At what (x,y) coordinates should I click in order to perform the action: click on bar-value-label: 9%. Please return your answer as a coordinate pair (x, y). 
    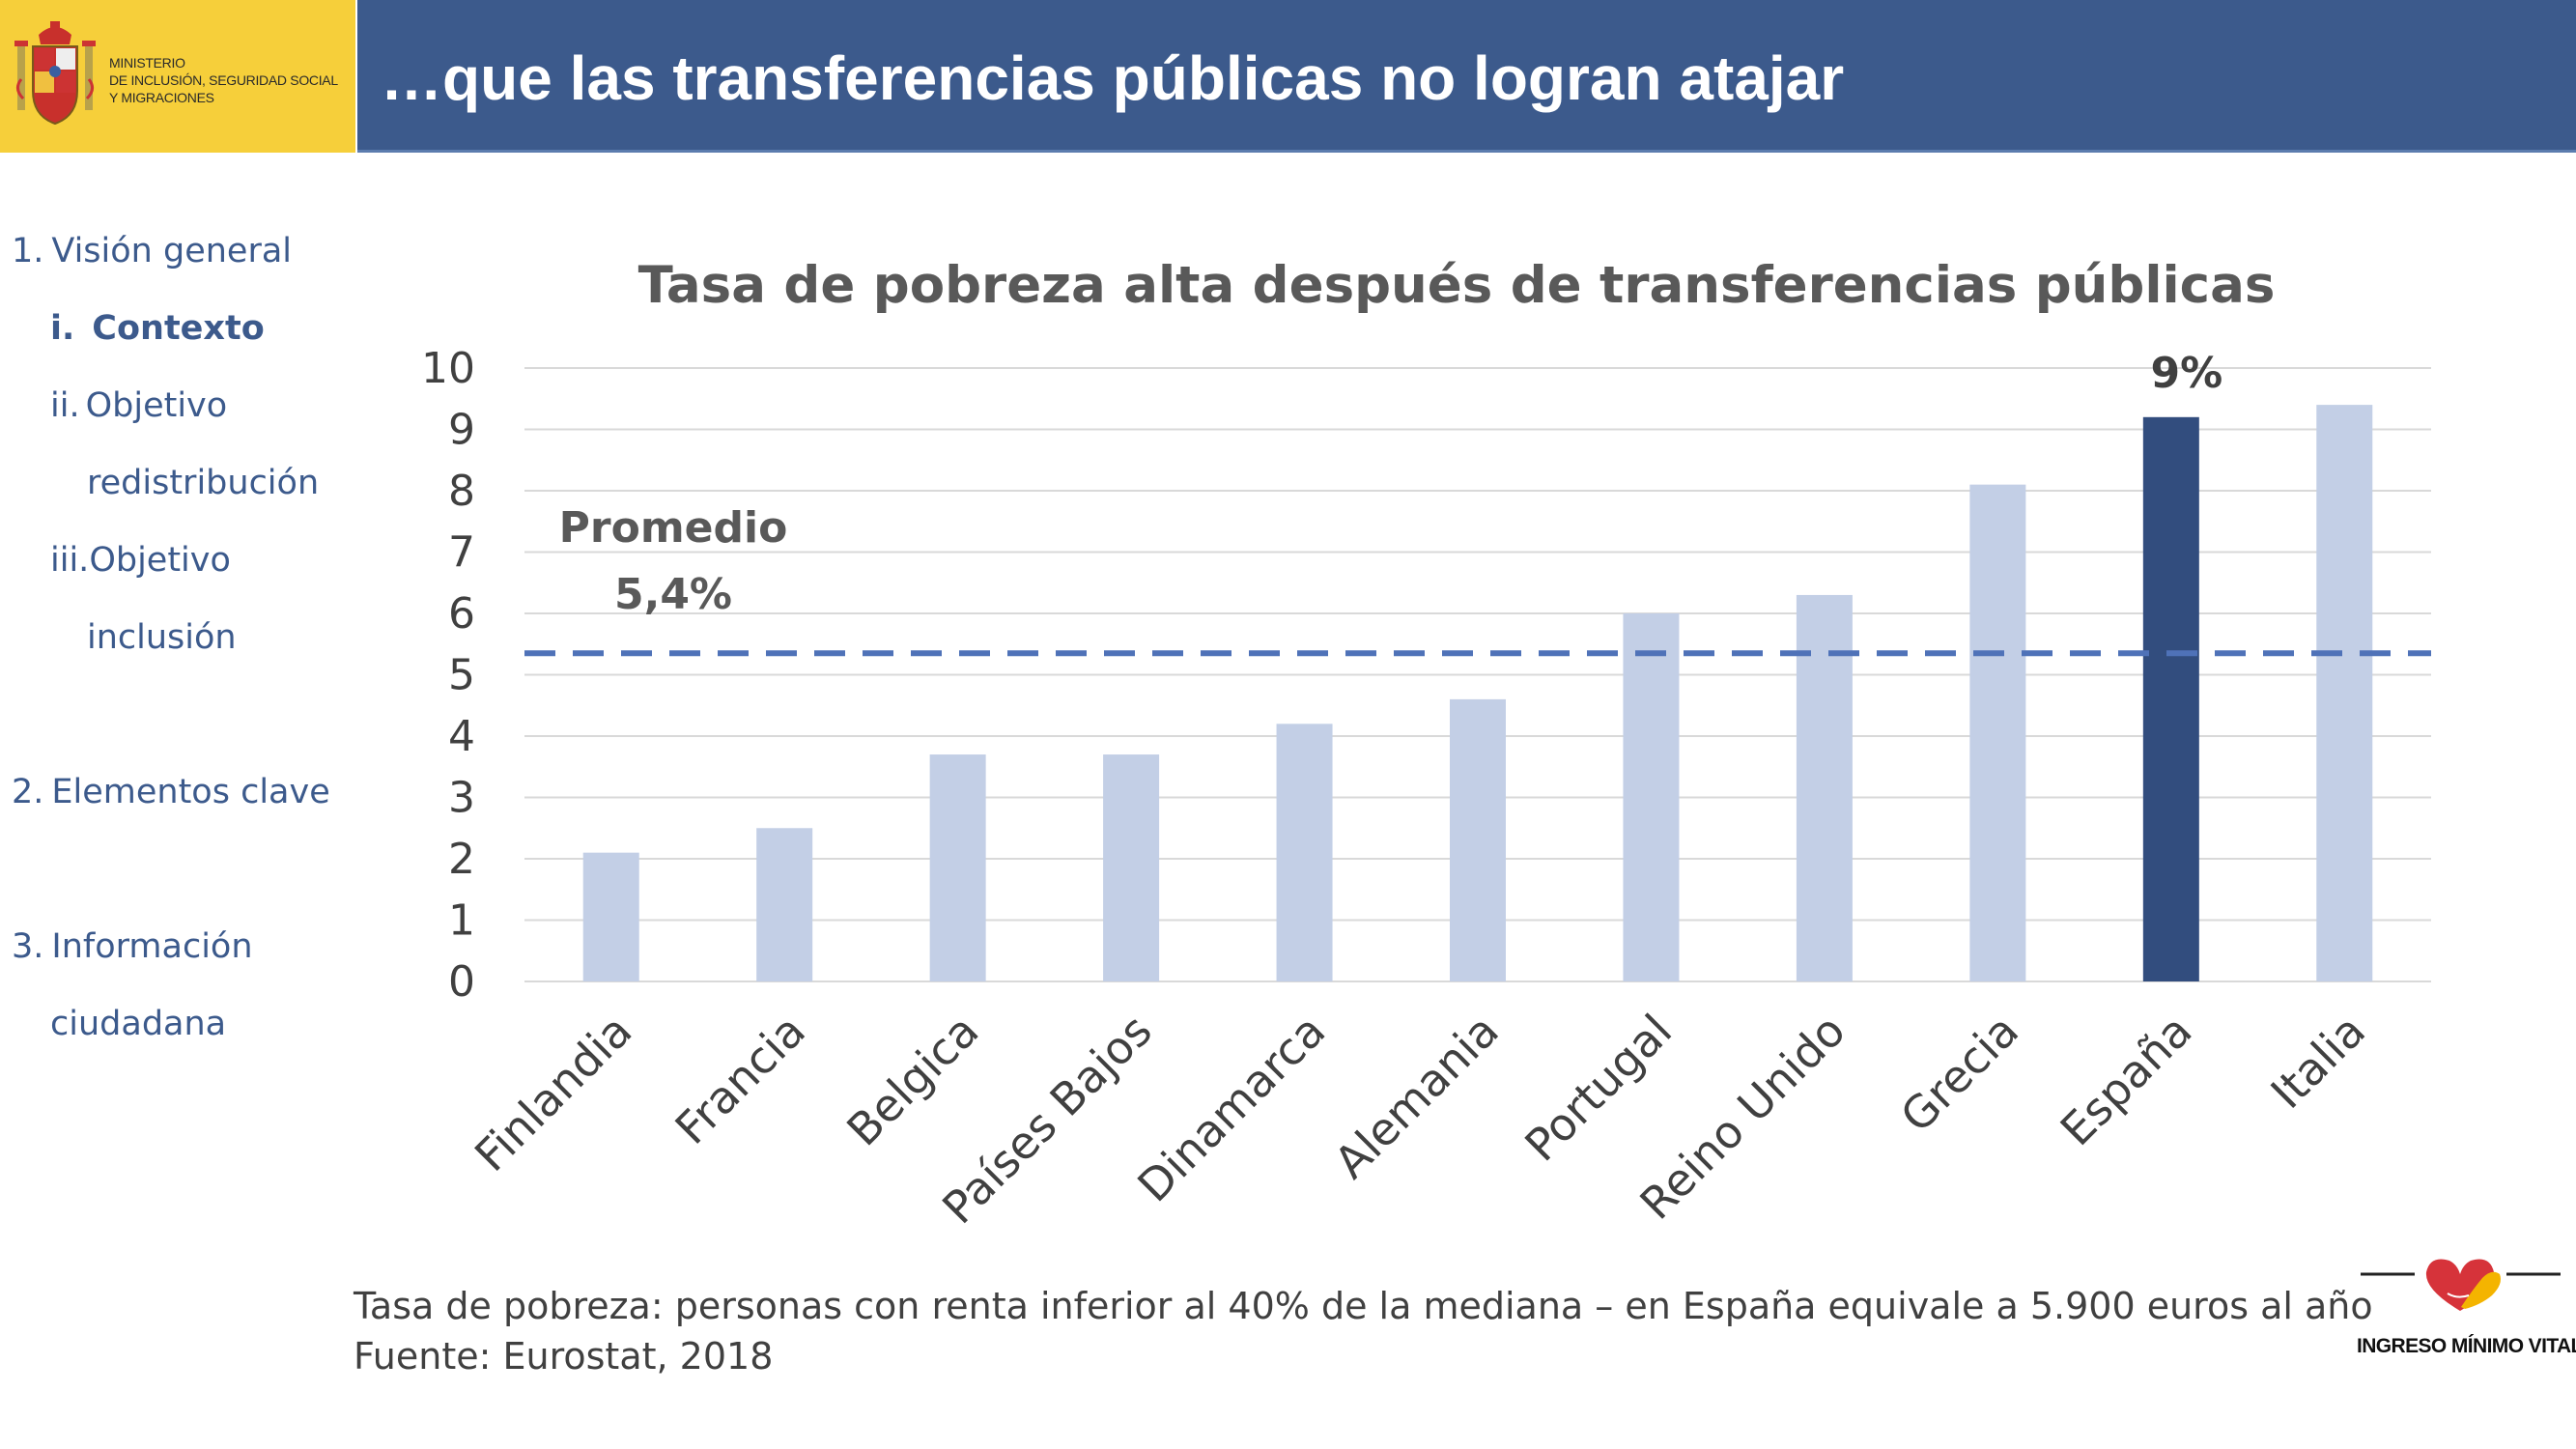
    Looking at the image, I should click on (2186, 373).